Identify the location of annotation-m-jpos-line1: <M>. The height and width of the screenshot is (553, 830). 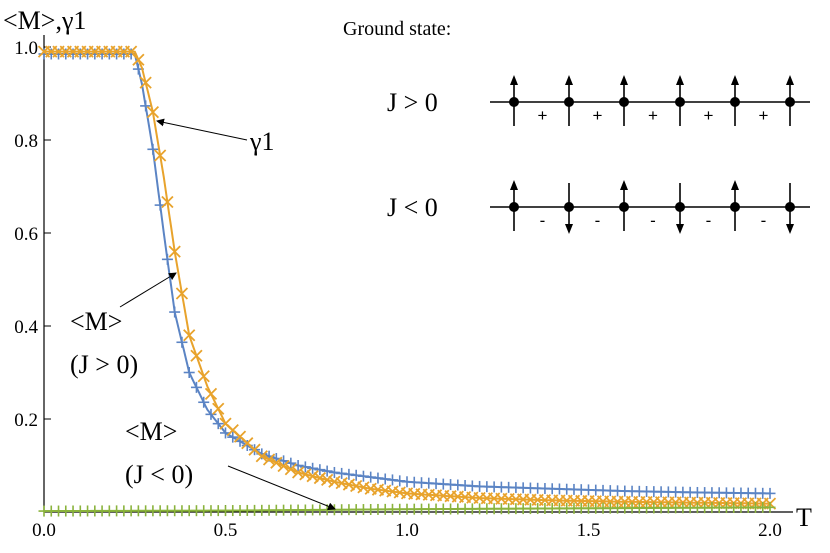
(96, 321).